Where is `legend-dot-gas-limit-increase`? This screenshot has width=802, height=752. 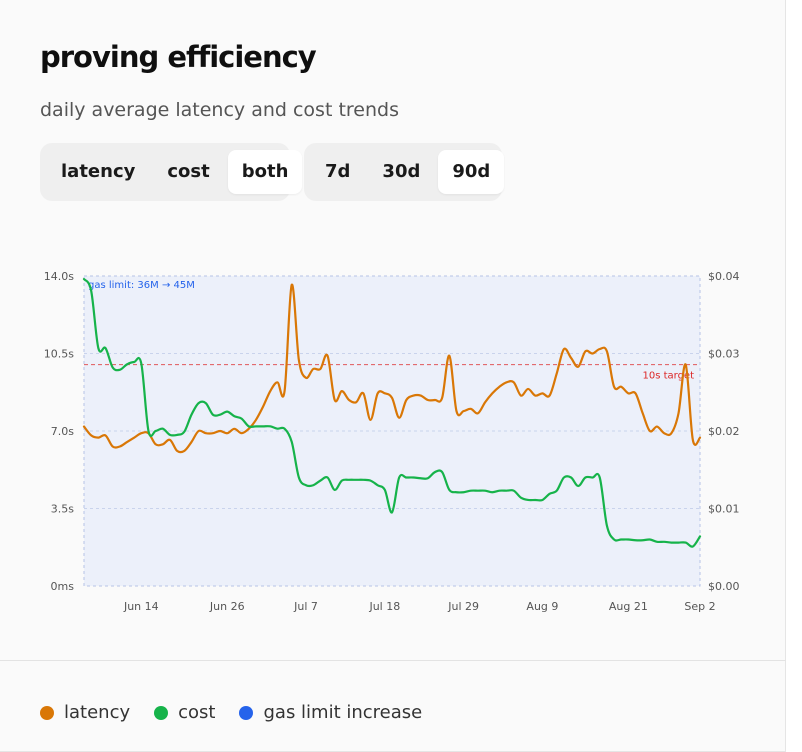
legend-dot-gas-limit-increase is located at coordinates (246, 712).